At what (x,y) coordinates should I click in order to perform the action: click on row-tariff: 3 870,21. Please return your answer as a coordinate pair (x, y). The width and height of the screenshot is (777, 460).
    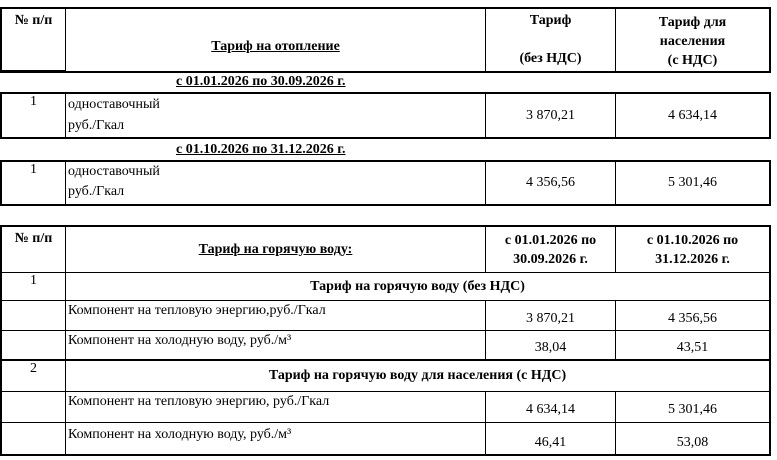
    Looking at the image, I should click on (550, 115).